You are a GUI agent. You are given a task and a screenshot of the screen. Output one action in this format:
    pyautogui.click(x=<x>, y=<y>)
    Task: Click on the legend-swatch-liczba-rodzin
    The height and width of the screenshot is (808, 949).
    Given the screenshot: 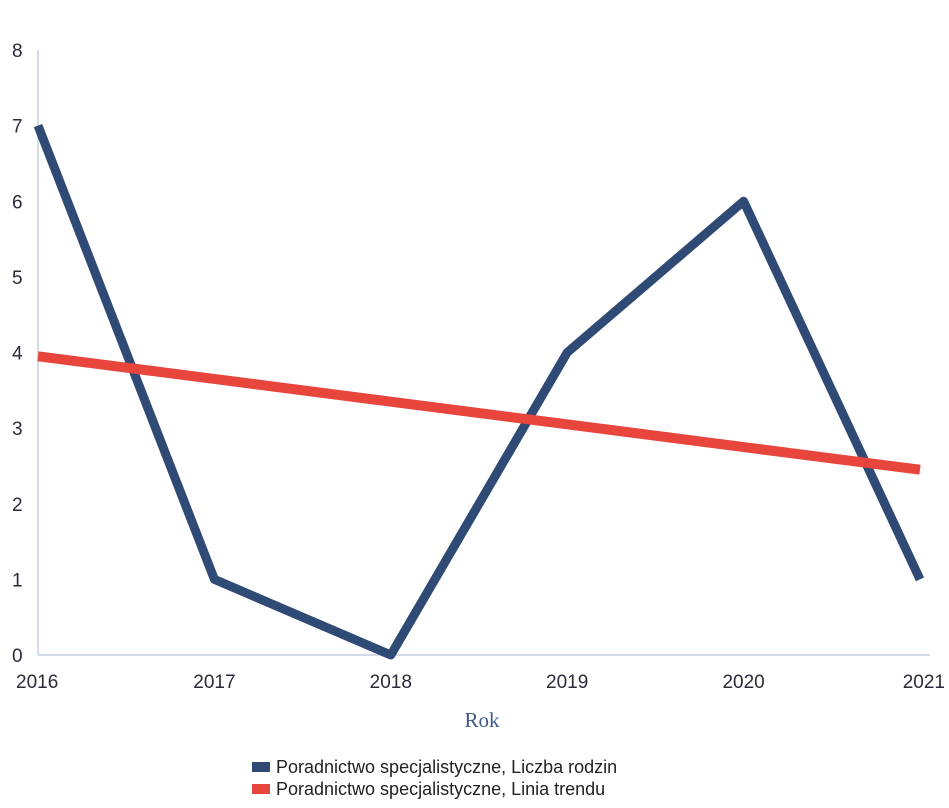 What is the action you would take?
    pyautogui.click(x=261, y=767)
    